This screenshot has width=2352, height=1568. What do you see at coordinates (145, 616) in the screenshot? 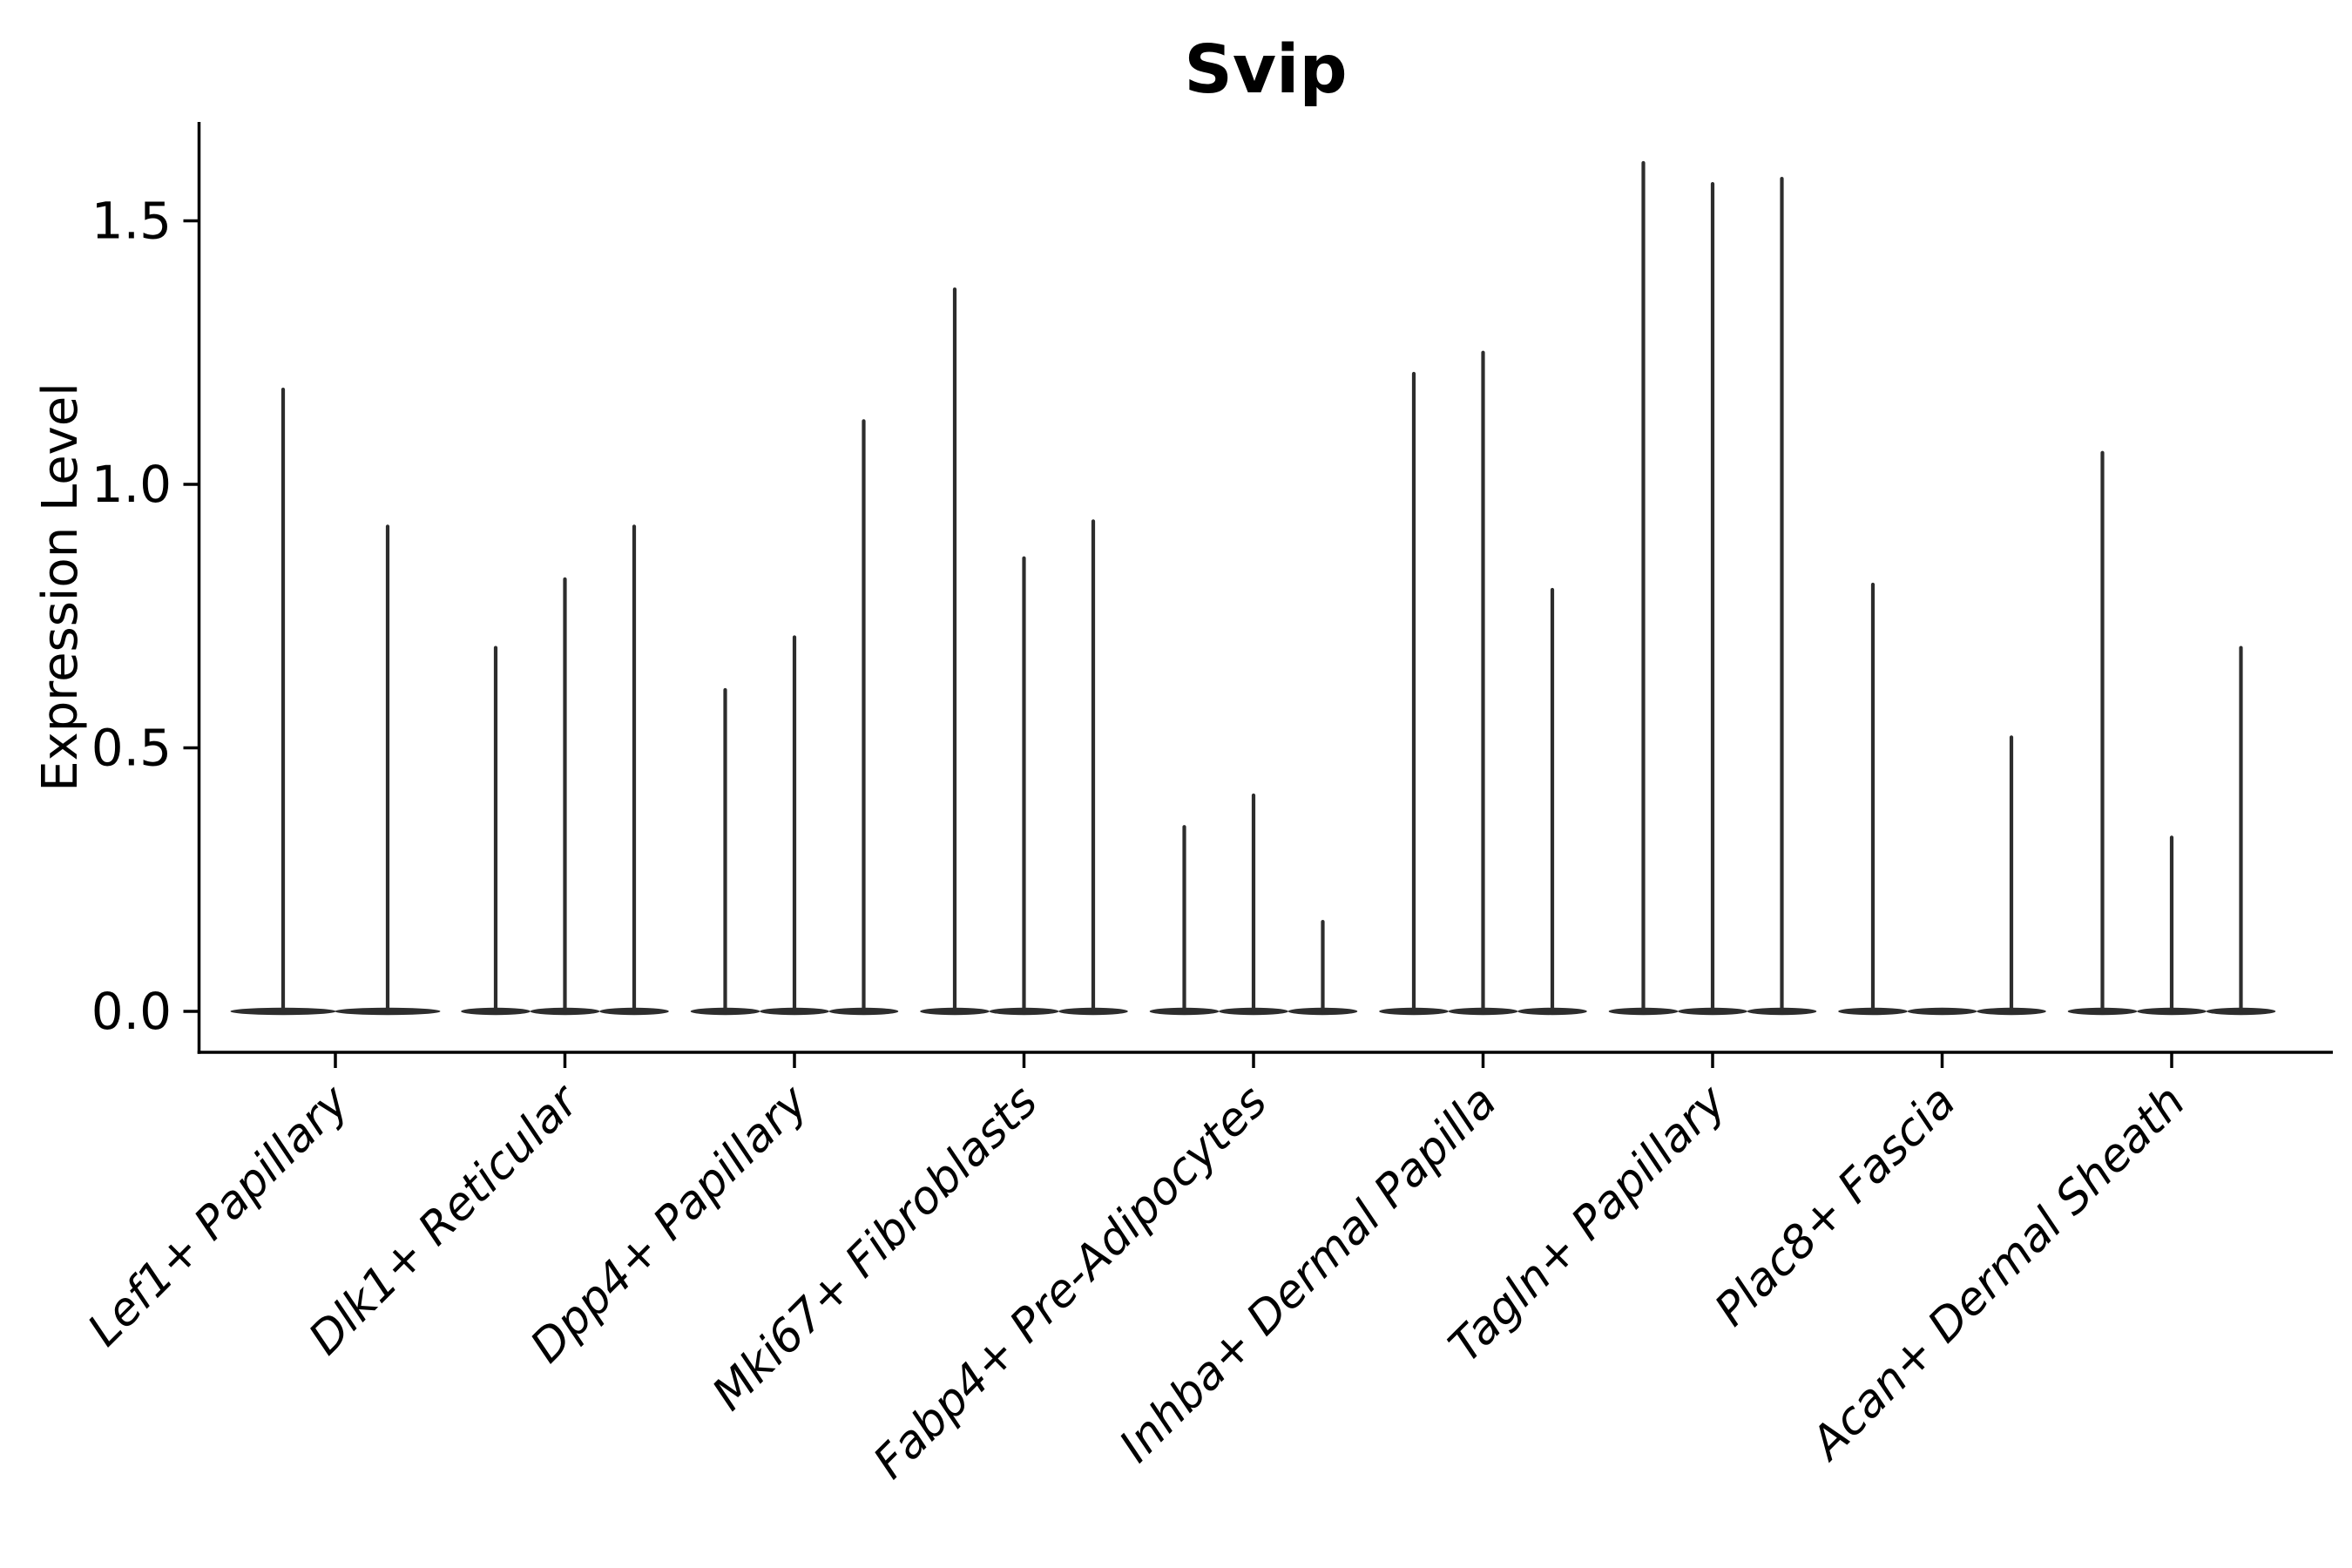
I see `y-axis-ticks-layer: 0.0 0.5 1.0 1.5` at bounding box center [145, 616].